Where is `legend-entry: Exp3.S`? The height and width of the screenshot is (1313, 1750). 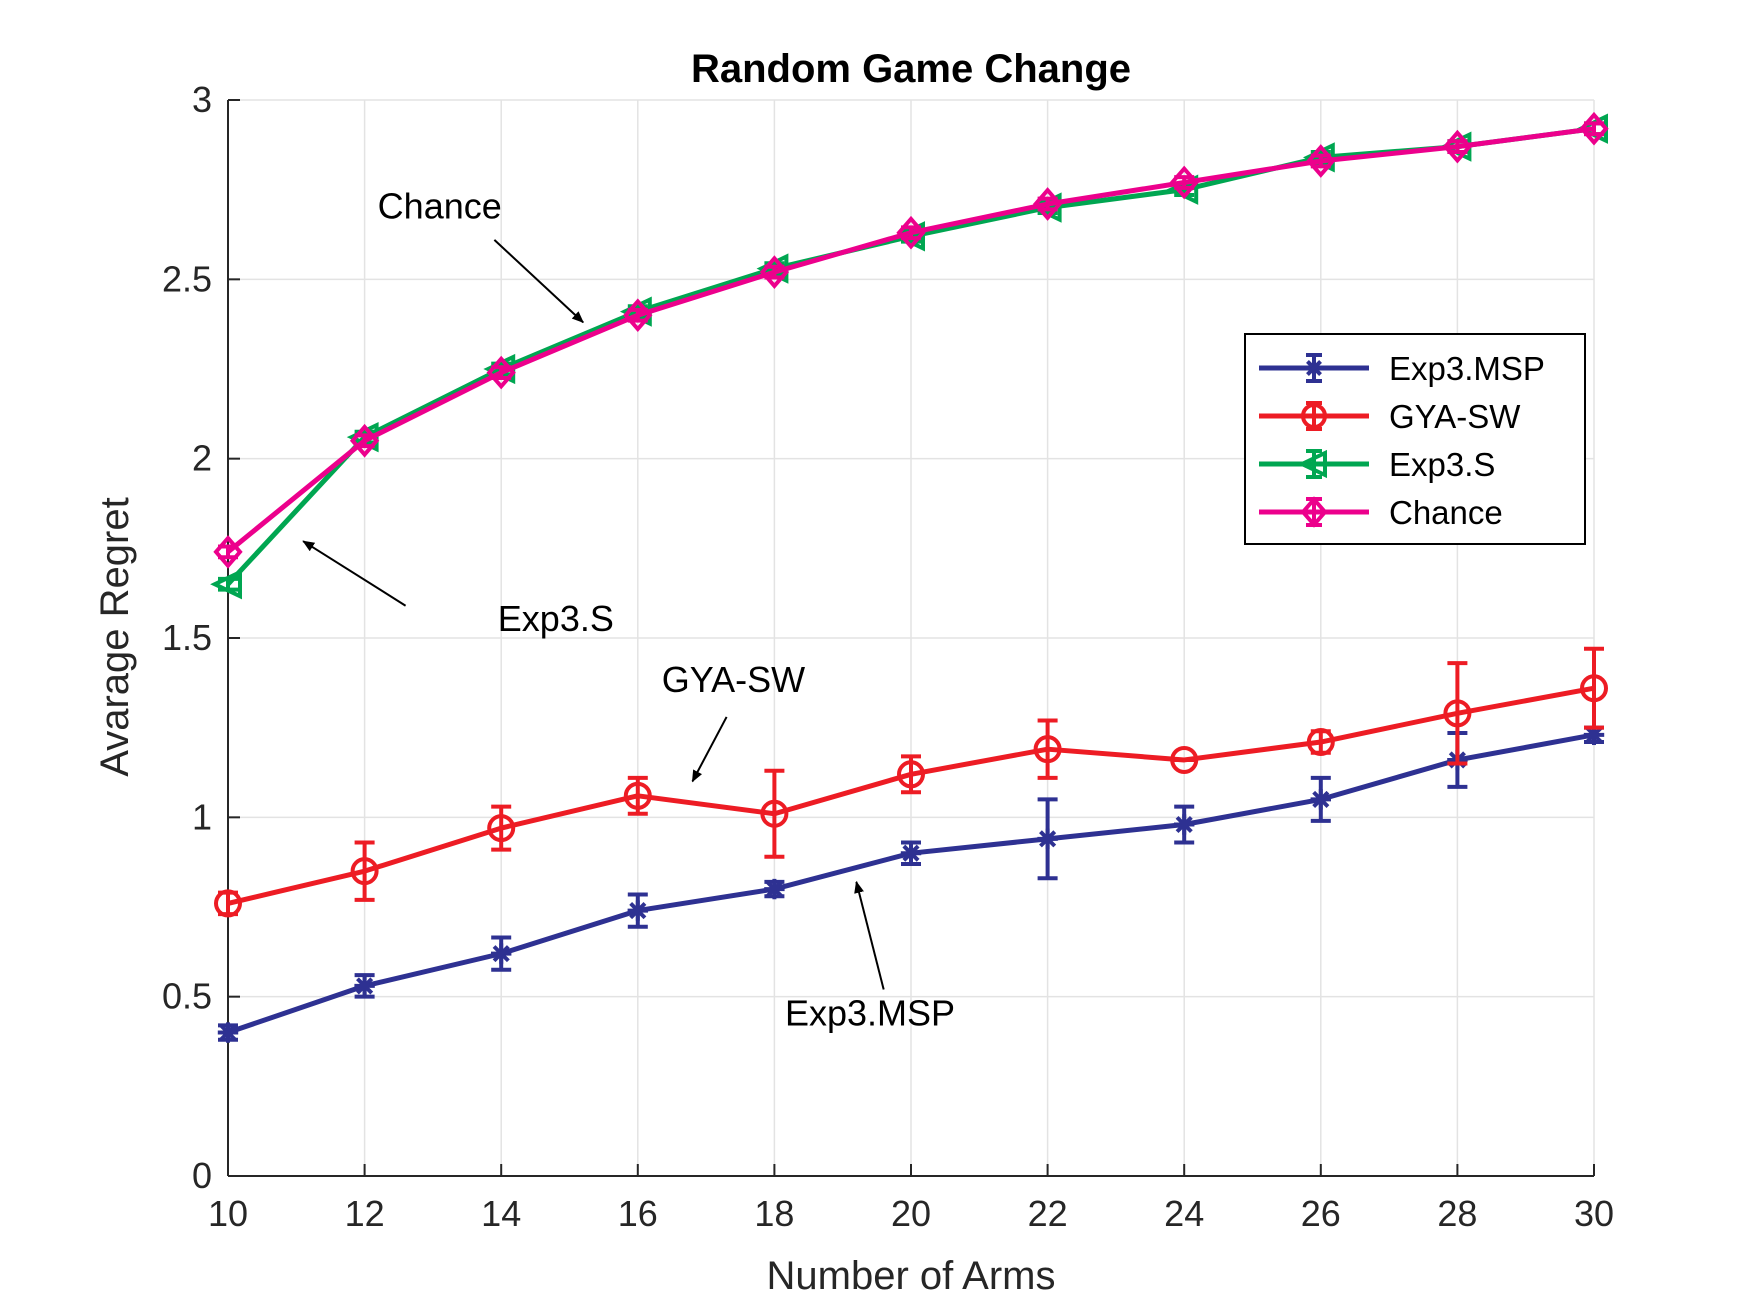 legend-entry: Exp3.S is located at coordinates (1377, 464).